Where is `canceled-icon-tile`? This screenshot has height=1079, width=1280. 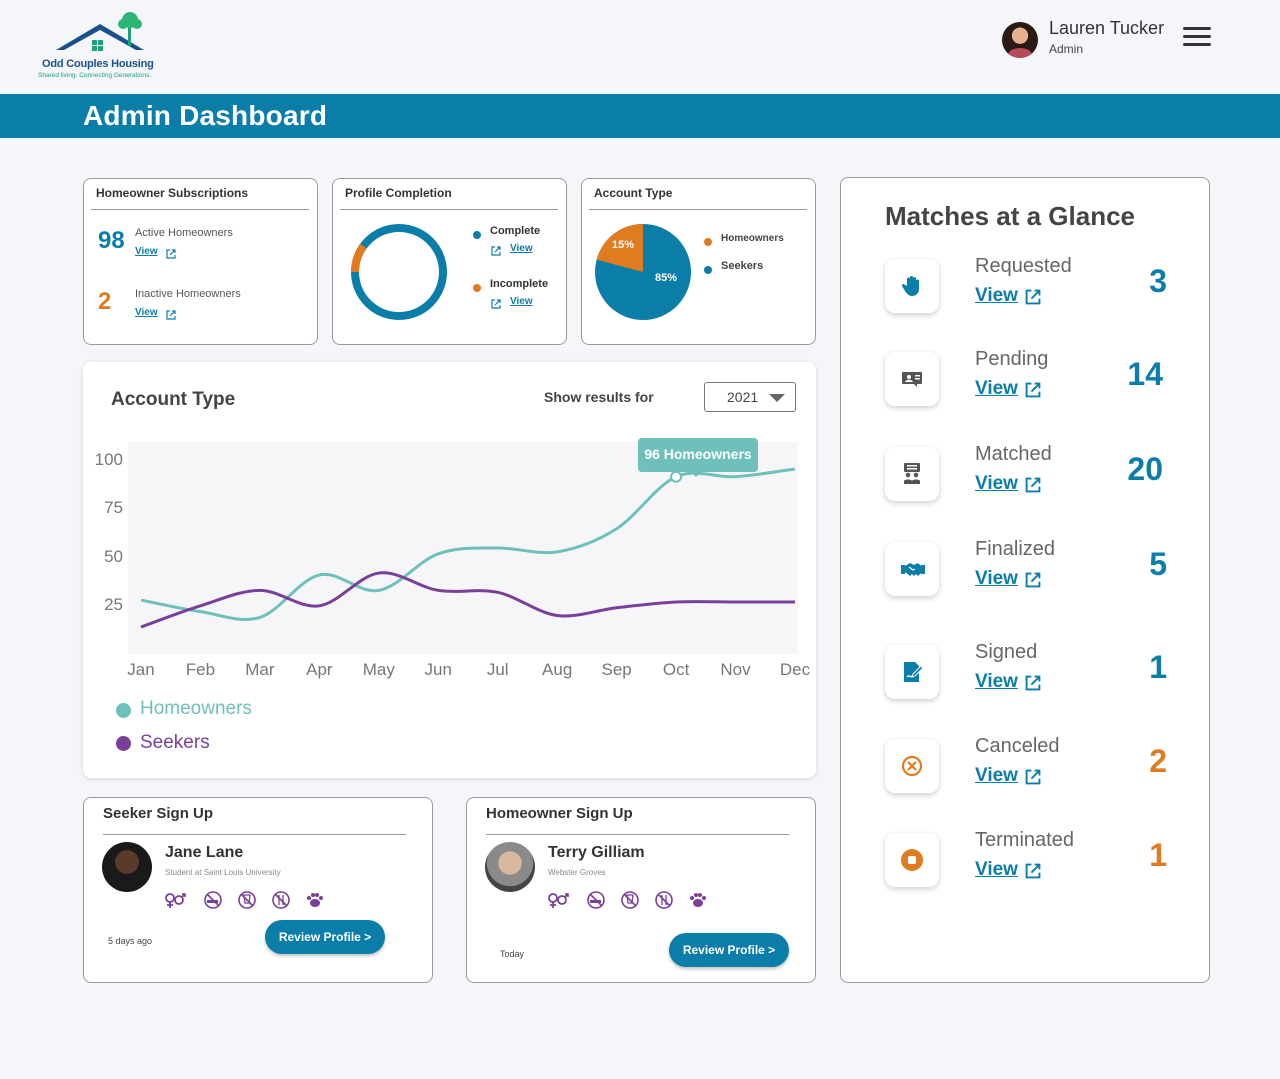 canceled-icon-tile is located at coordinates (912, 766).